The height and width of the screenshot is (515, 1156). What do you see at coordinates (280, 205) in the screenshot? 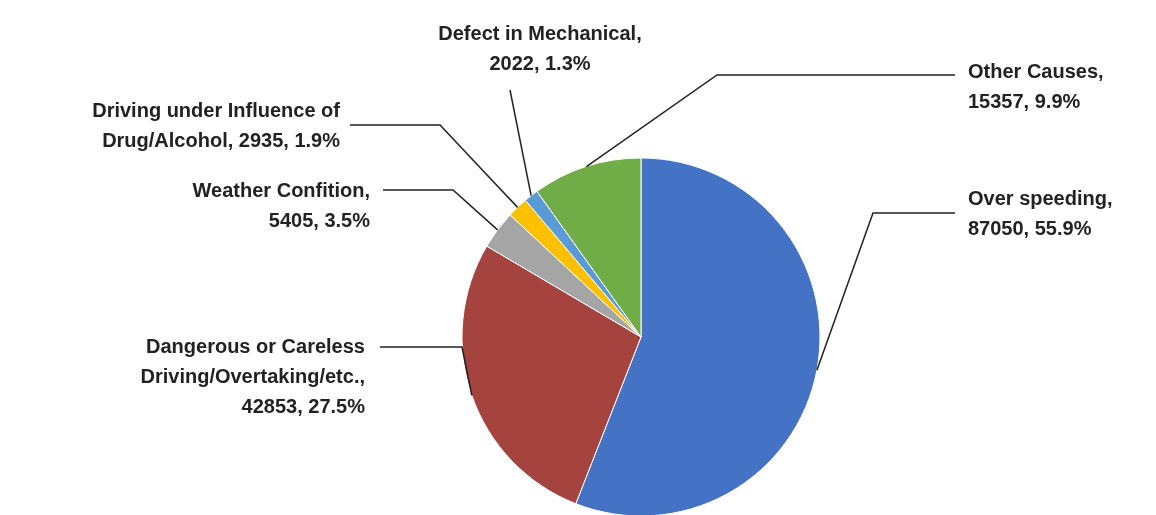
I see `slice-label: Weather Confition, 5405, 3.5%` at bounding box center [280, 205].